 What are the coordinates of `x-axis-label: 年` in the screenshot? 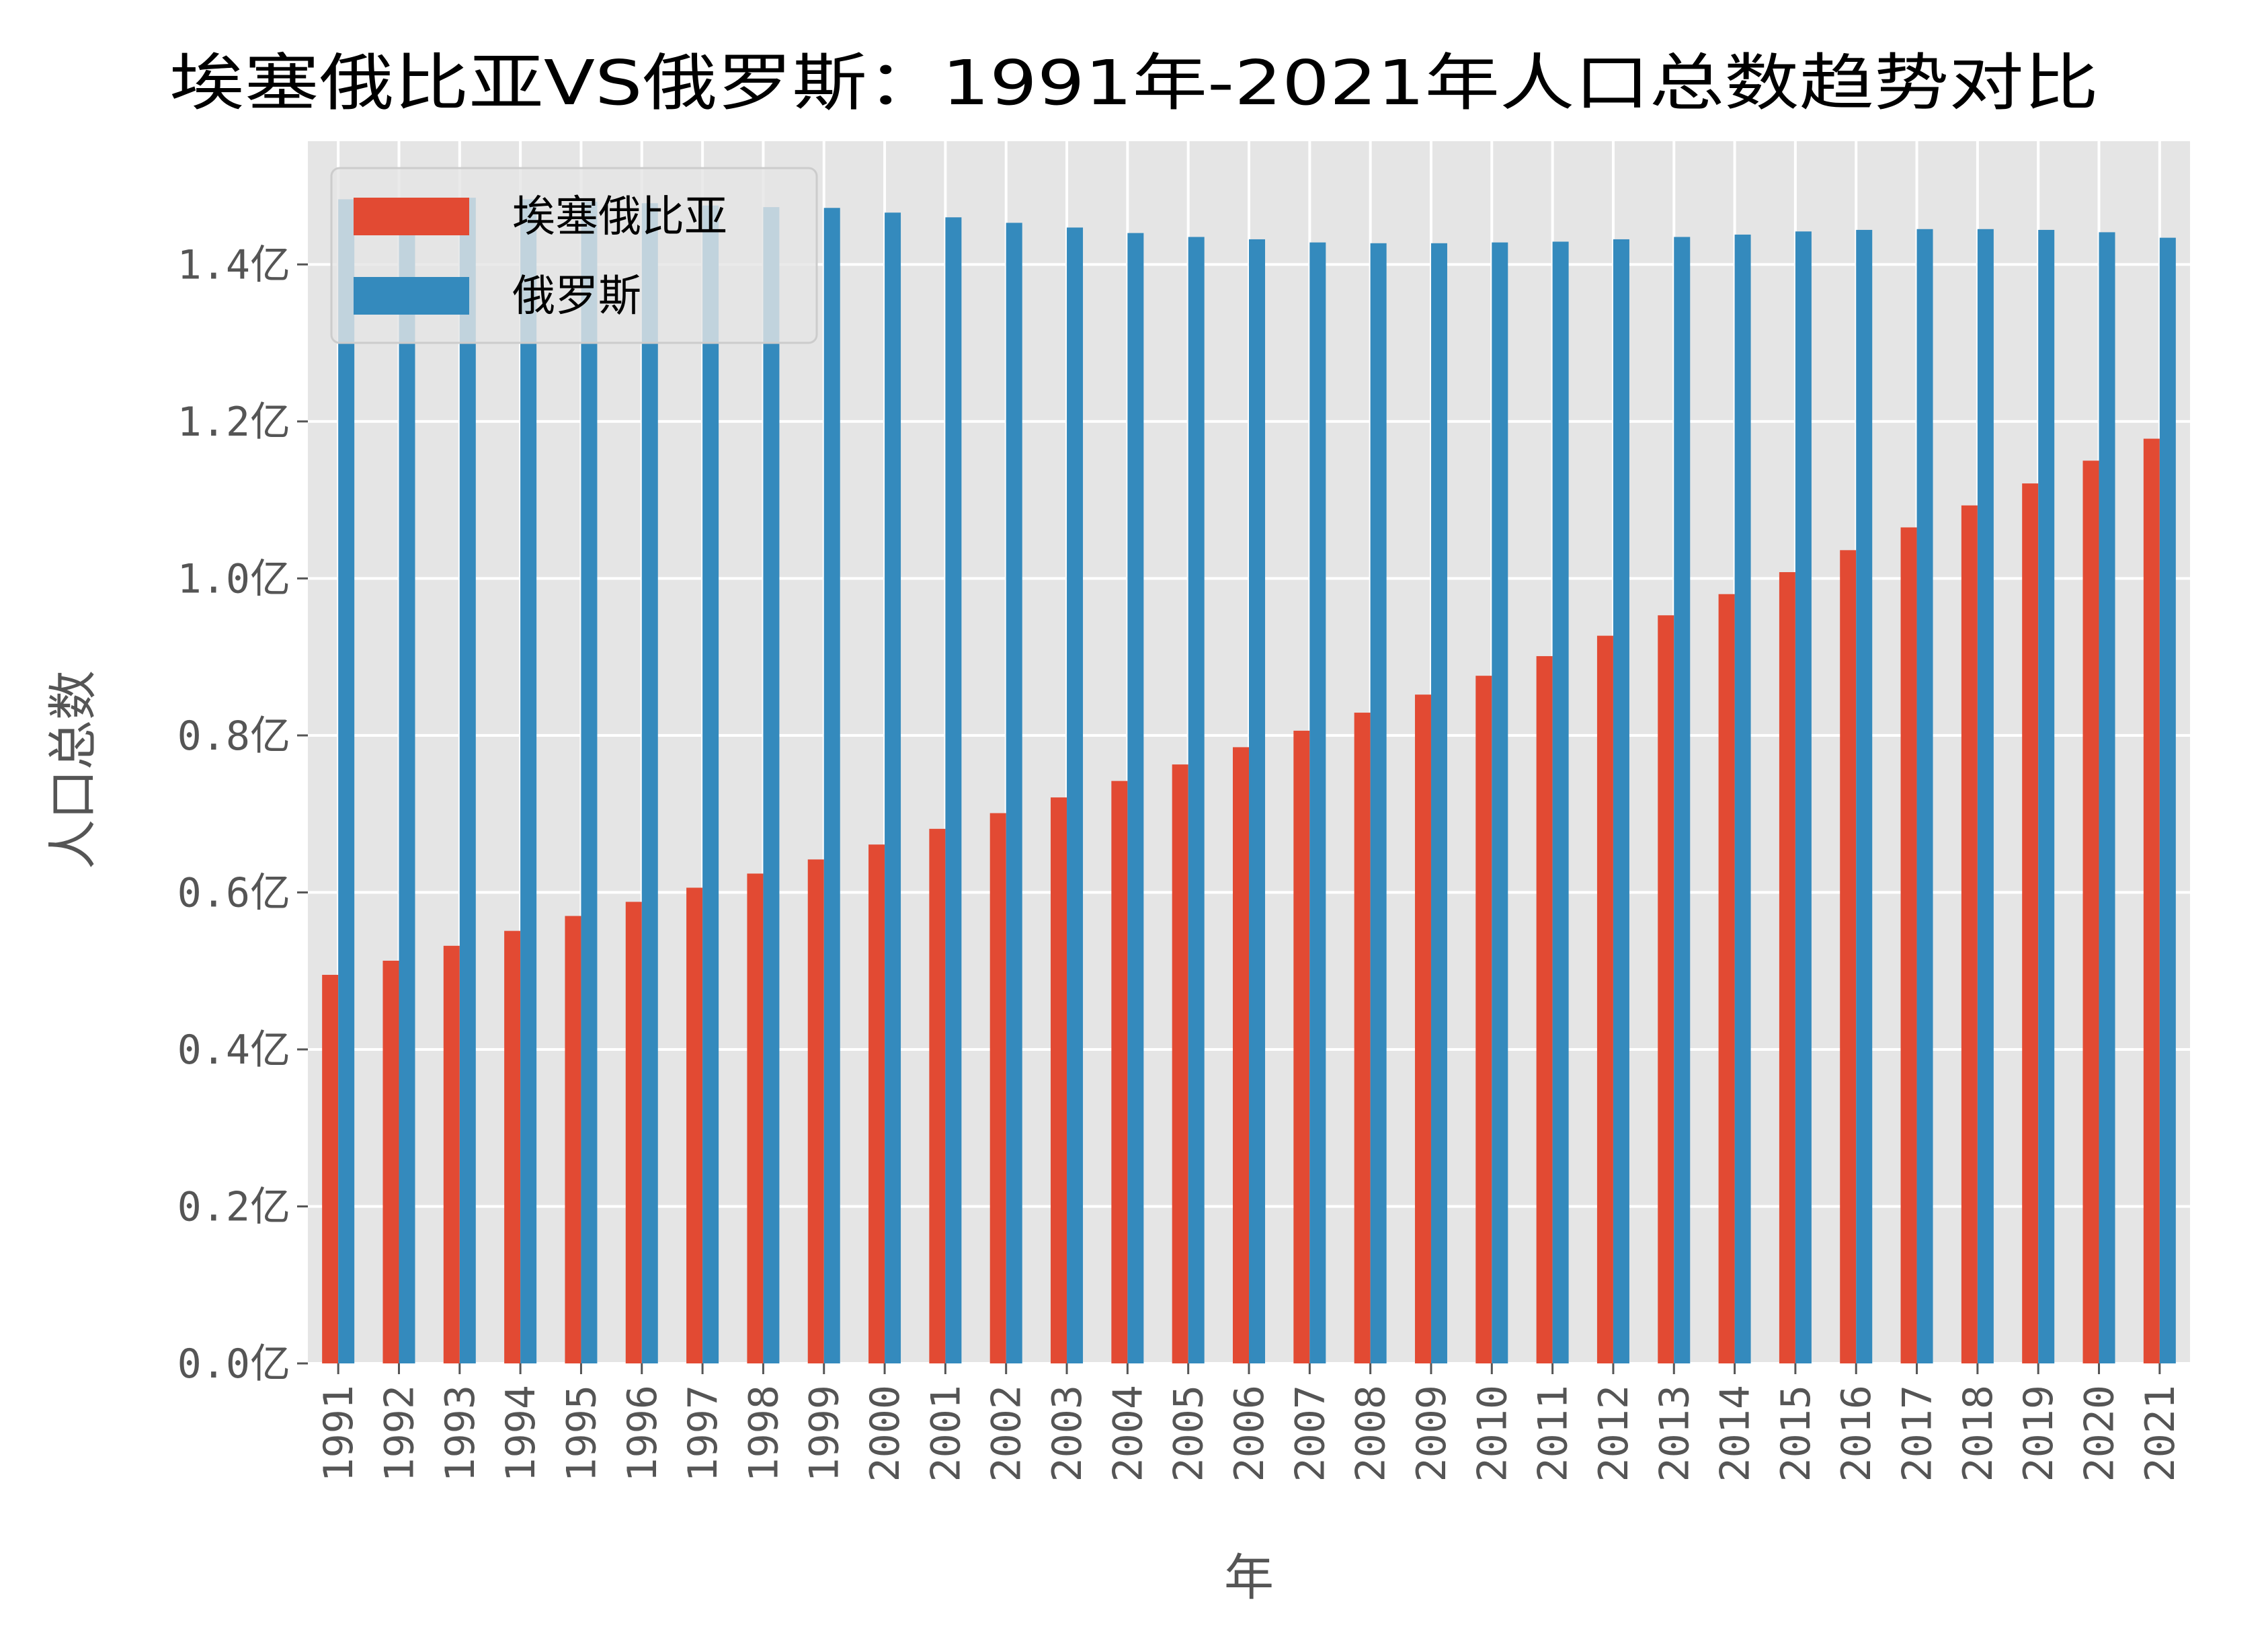 It's located at (1249, 1578).